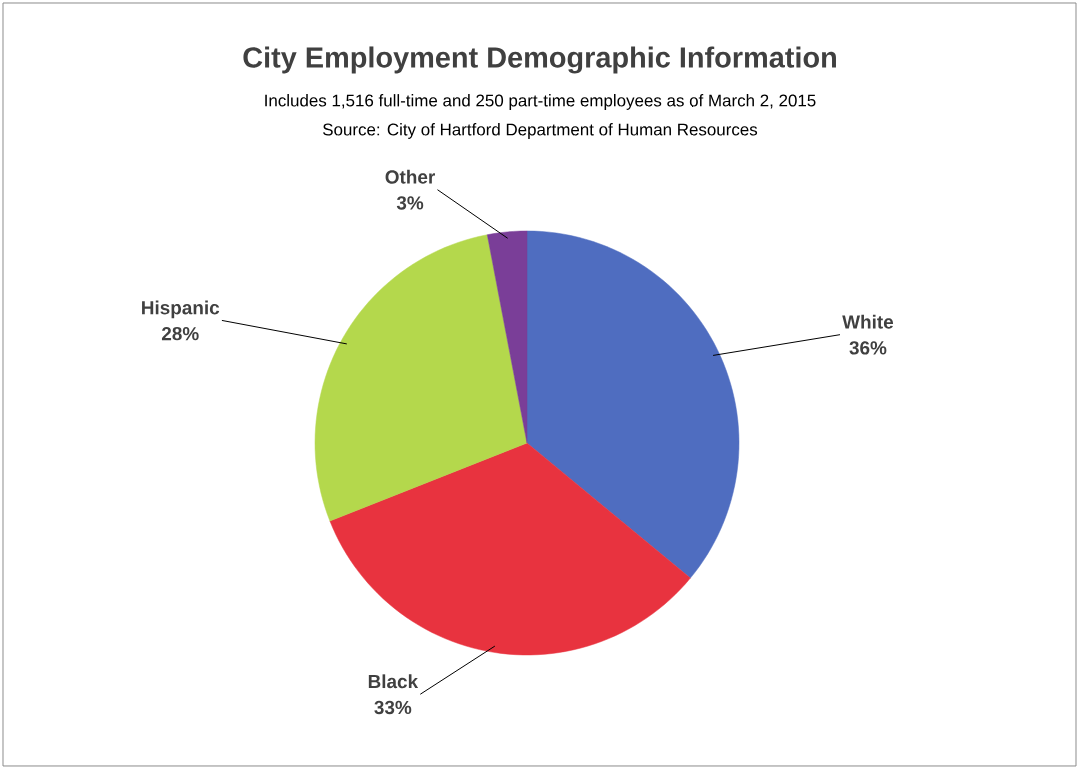  What do you see at coordinates (540, 131) in the screenshot?
I see `source-note: Source: City of Hartford Department of Human Resources` at bounding box center [540, 131].